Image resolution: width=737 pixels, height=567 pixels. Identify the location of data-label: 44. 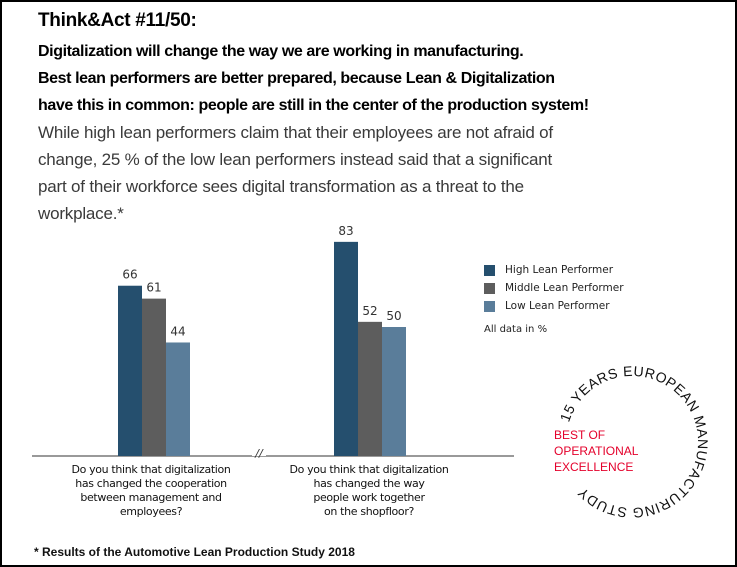
(177, 331).